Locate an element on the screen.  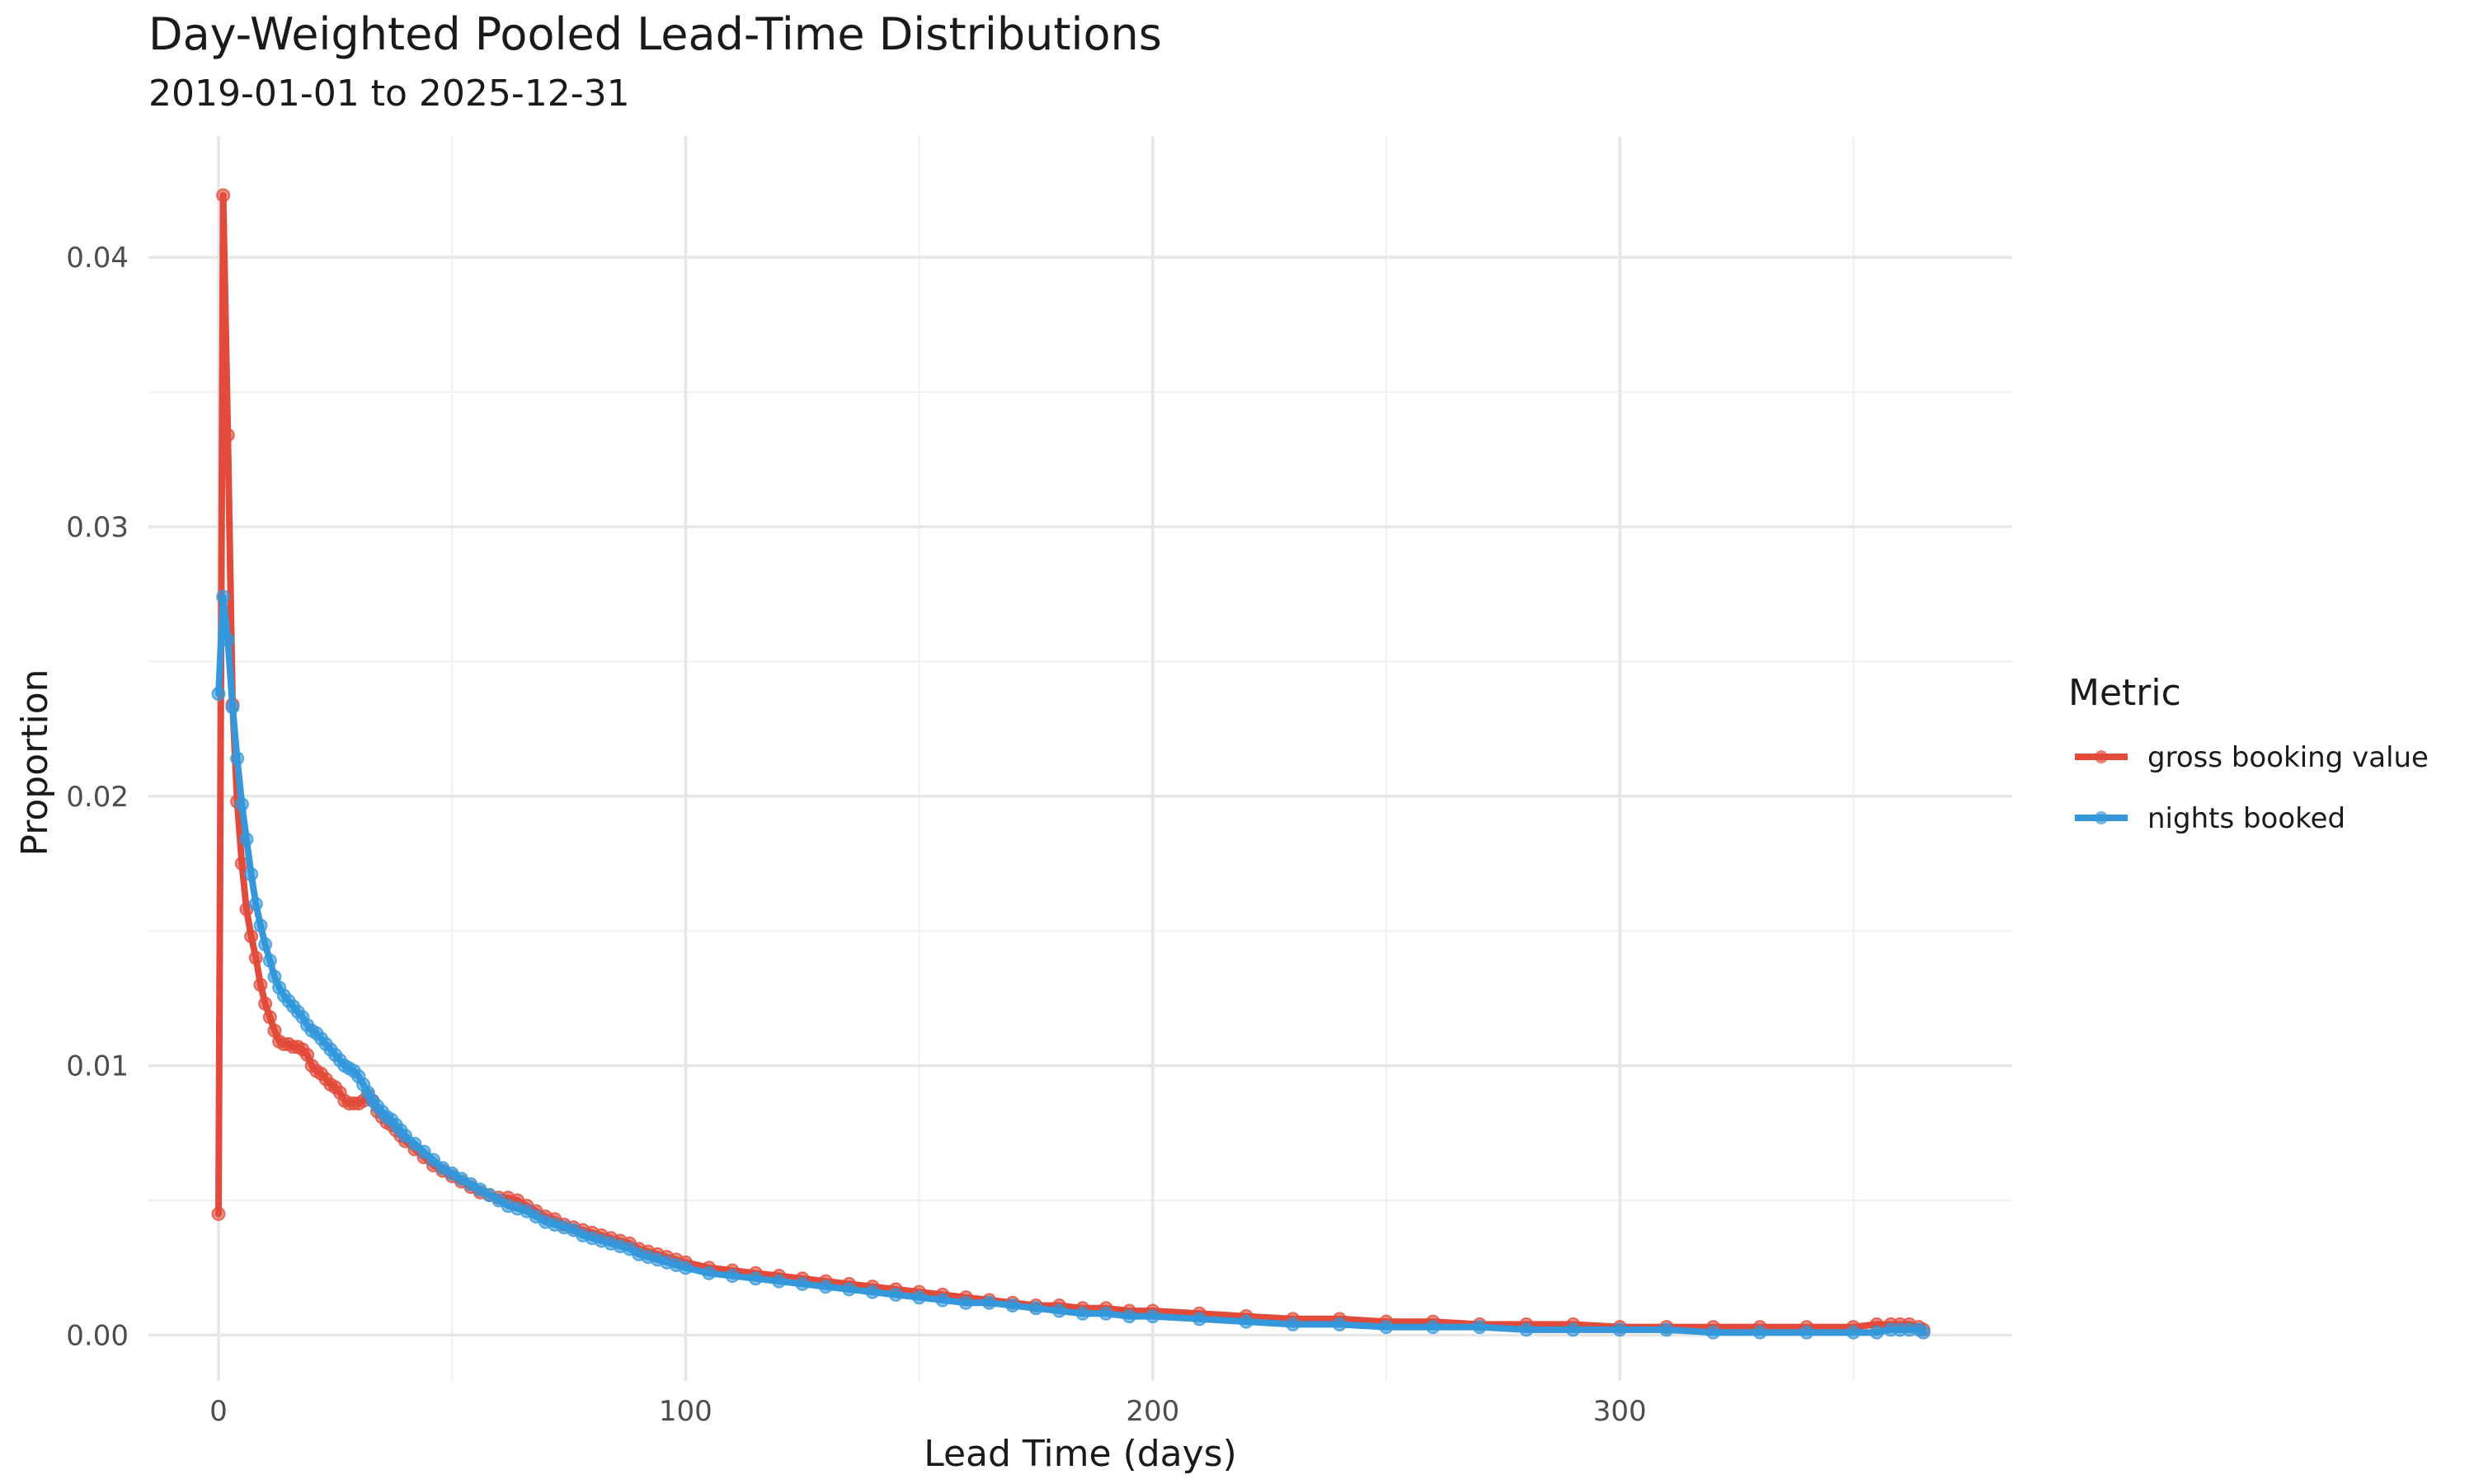
y-tick-label: 0.03 is located at coordinates (97, 527).